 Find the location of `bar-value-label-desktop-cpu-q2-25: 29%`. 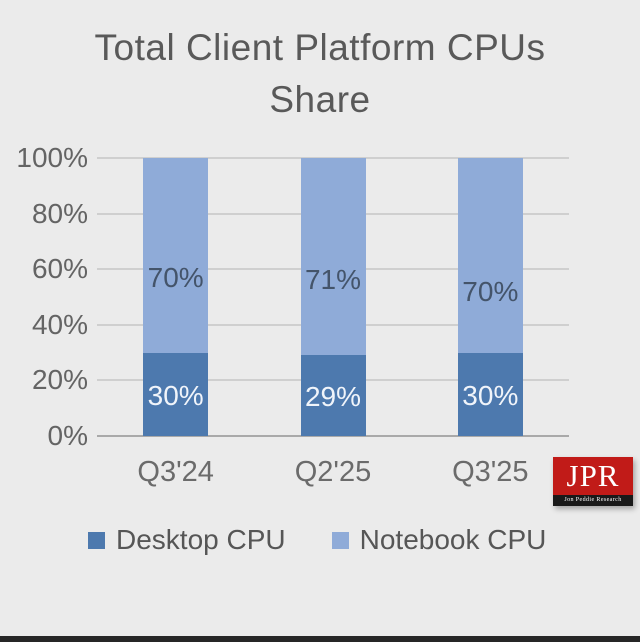

bar-value-label-desktop-cpu-q2-25: 29% is located at coordinates (333, 397).